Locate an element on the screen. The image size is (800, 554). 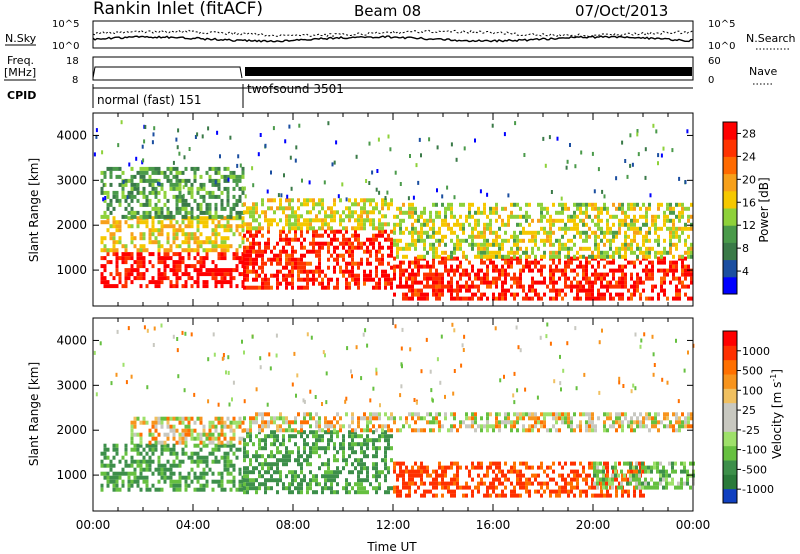
cpid-label: CPID is located at coordinates (21, 95).